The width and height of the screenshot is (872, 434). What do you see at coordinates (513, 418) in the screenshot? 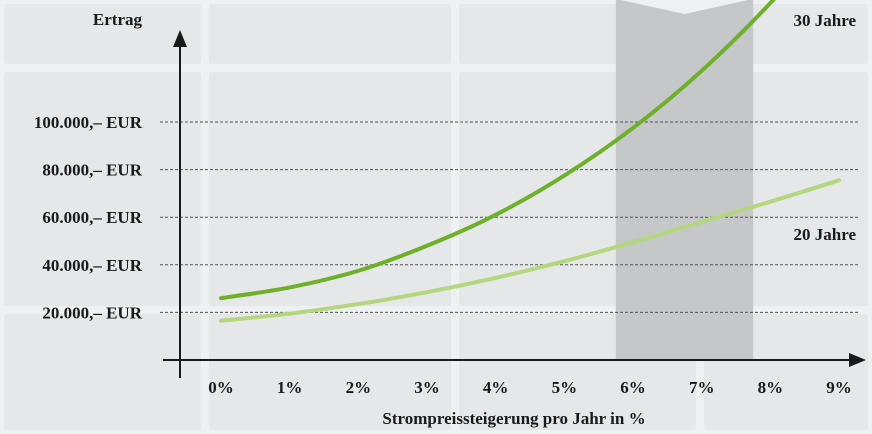
I see `x-axis-label: Strompreissteigerung pro Jahr in %` at bounding box center [513, 418].